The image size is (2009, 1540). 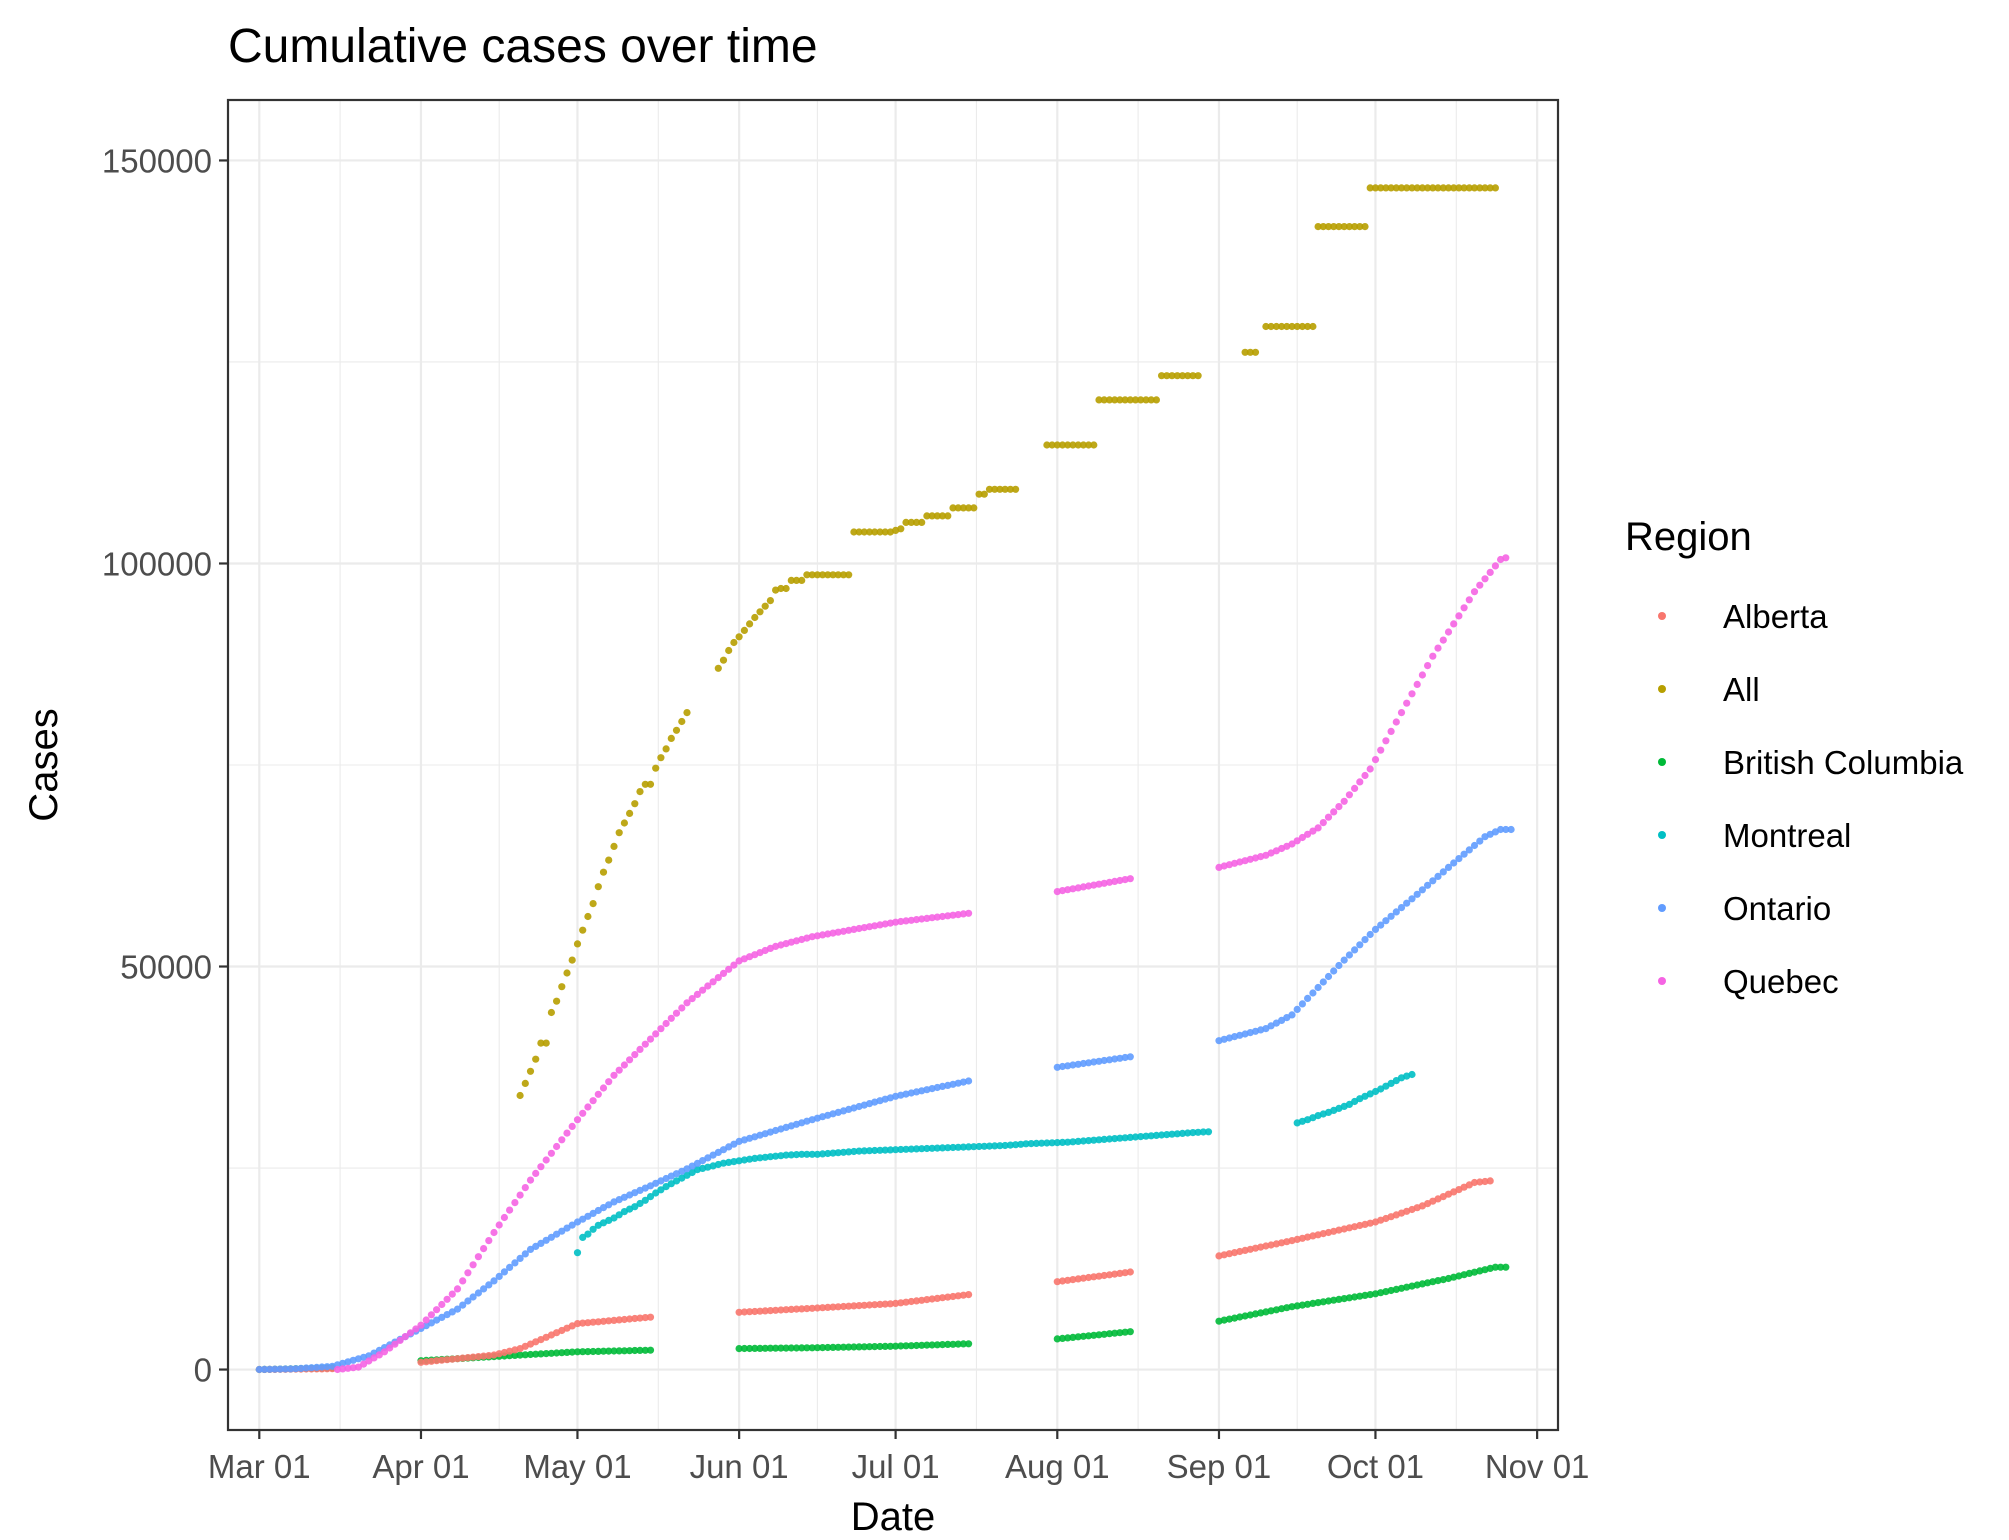 I want to click on series-montreal, so click(x=994, y=1163).